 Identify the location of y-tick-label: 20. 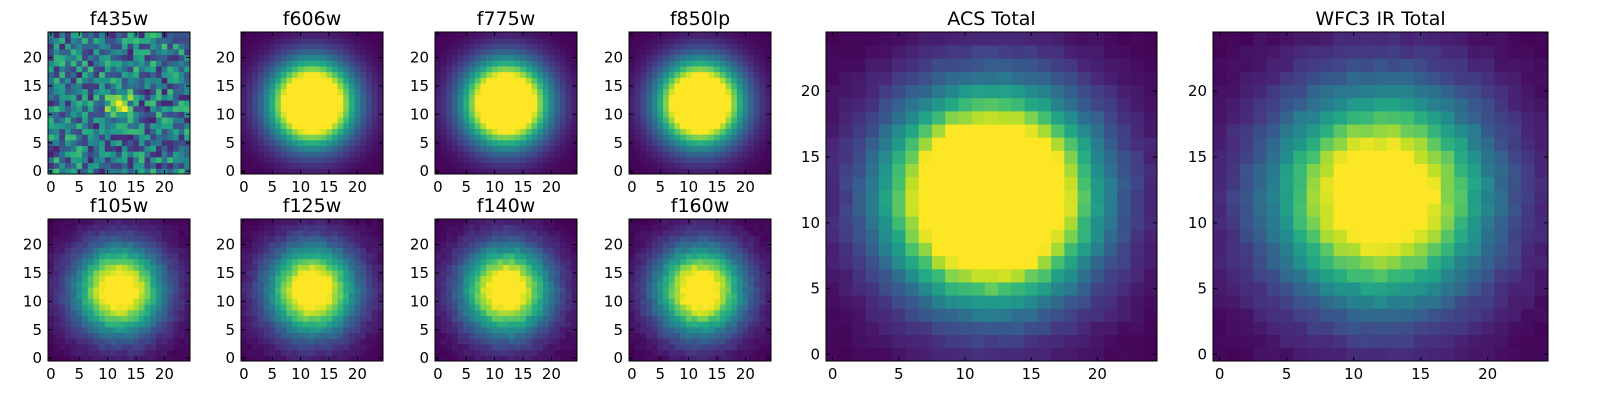
(225, 245).